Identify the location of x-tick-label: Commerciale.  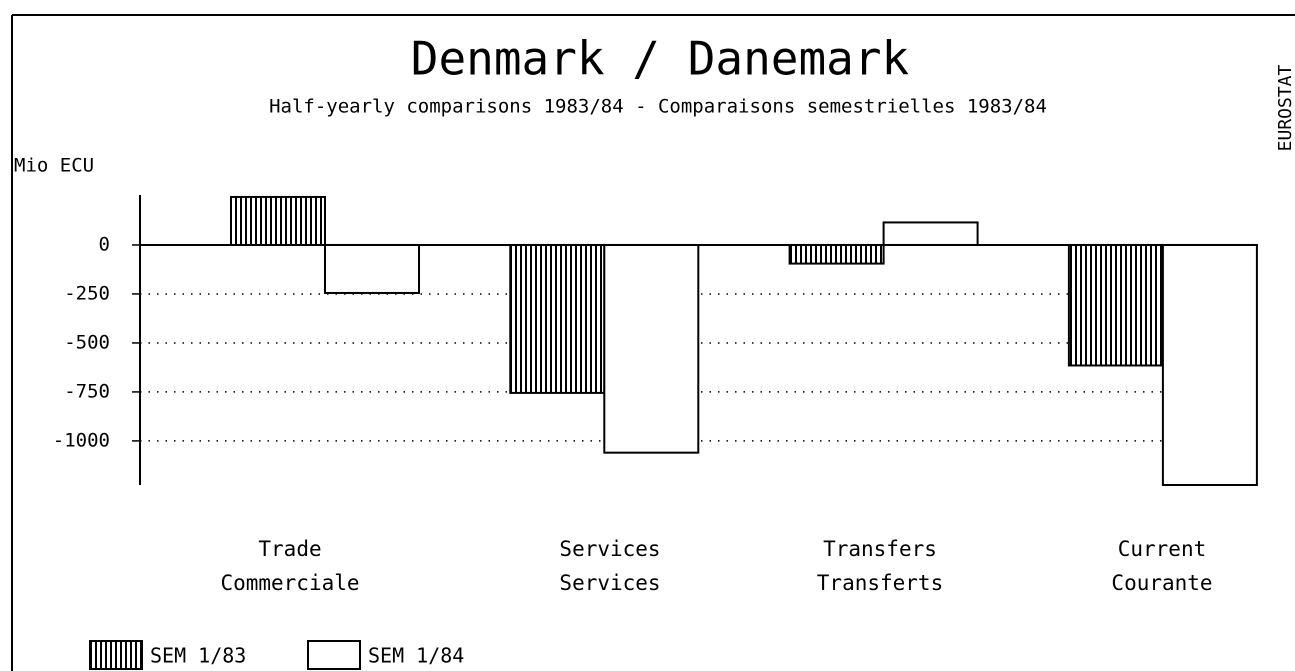
(289, 583).